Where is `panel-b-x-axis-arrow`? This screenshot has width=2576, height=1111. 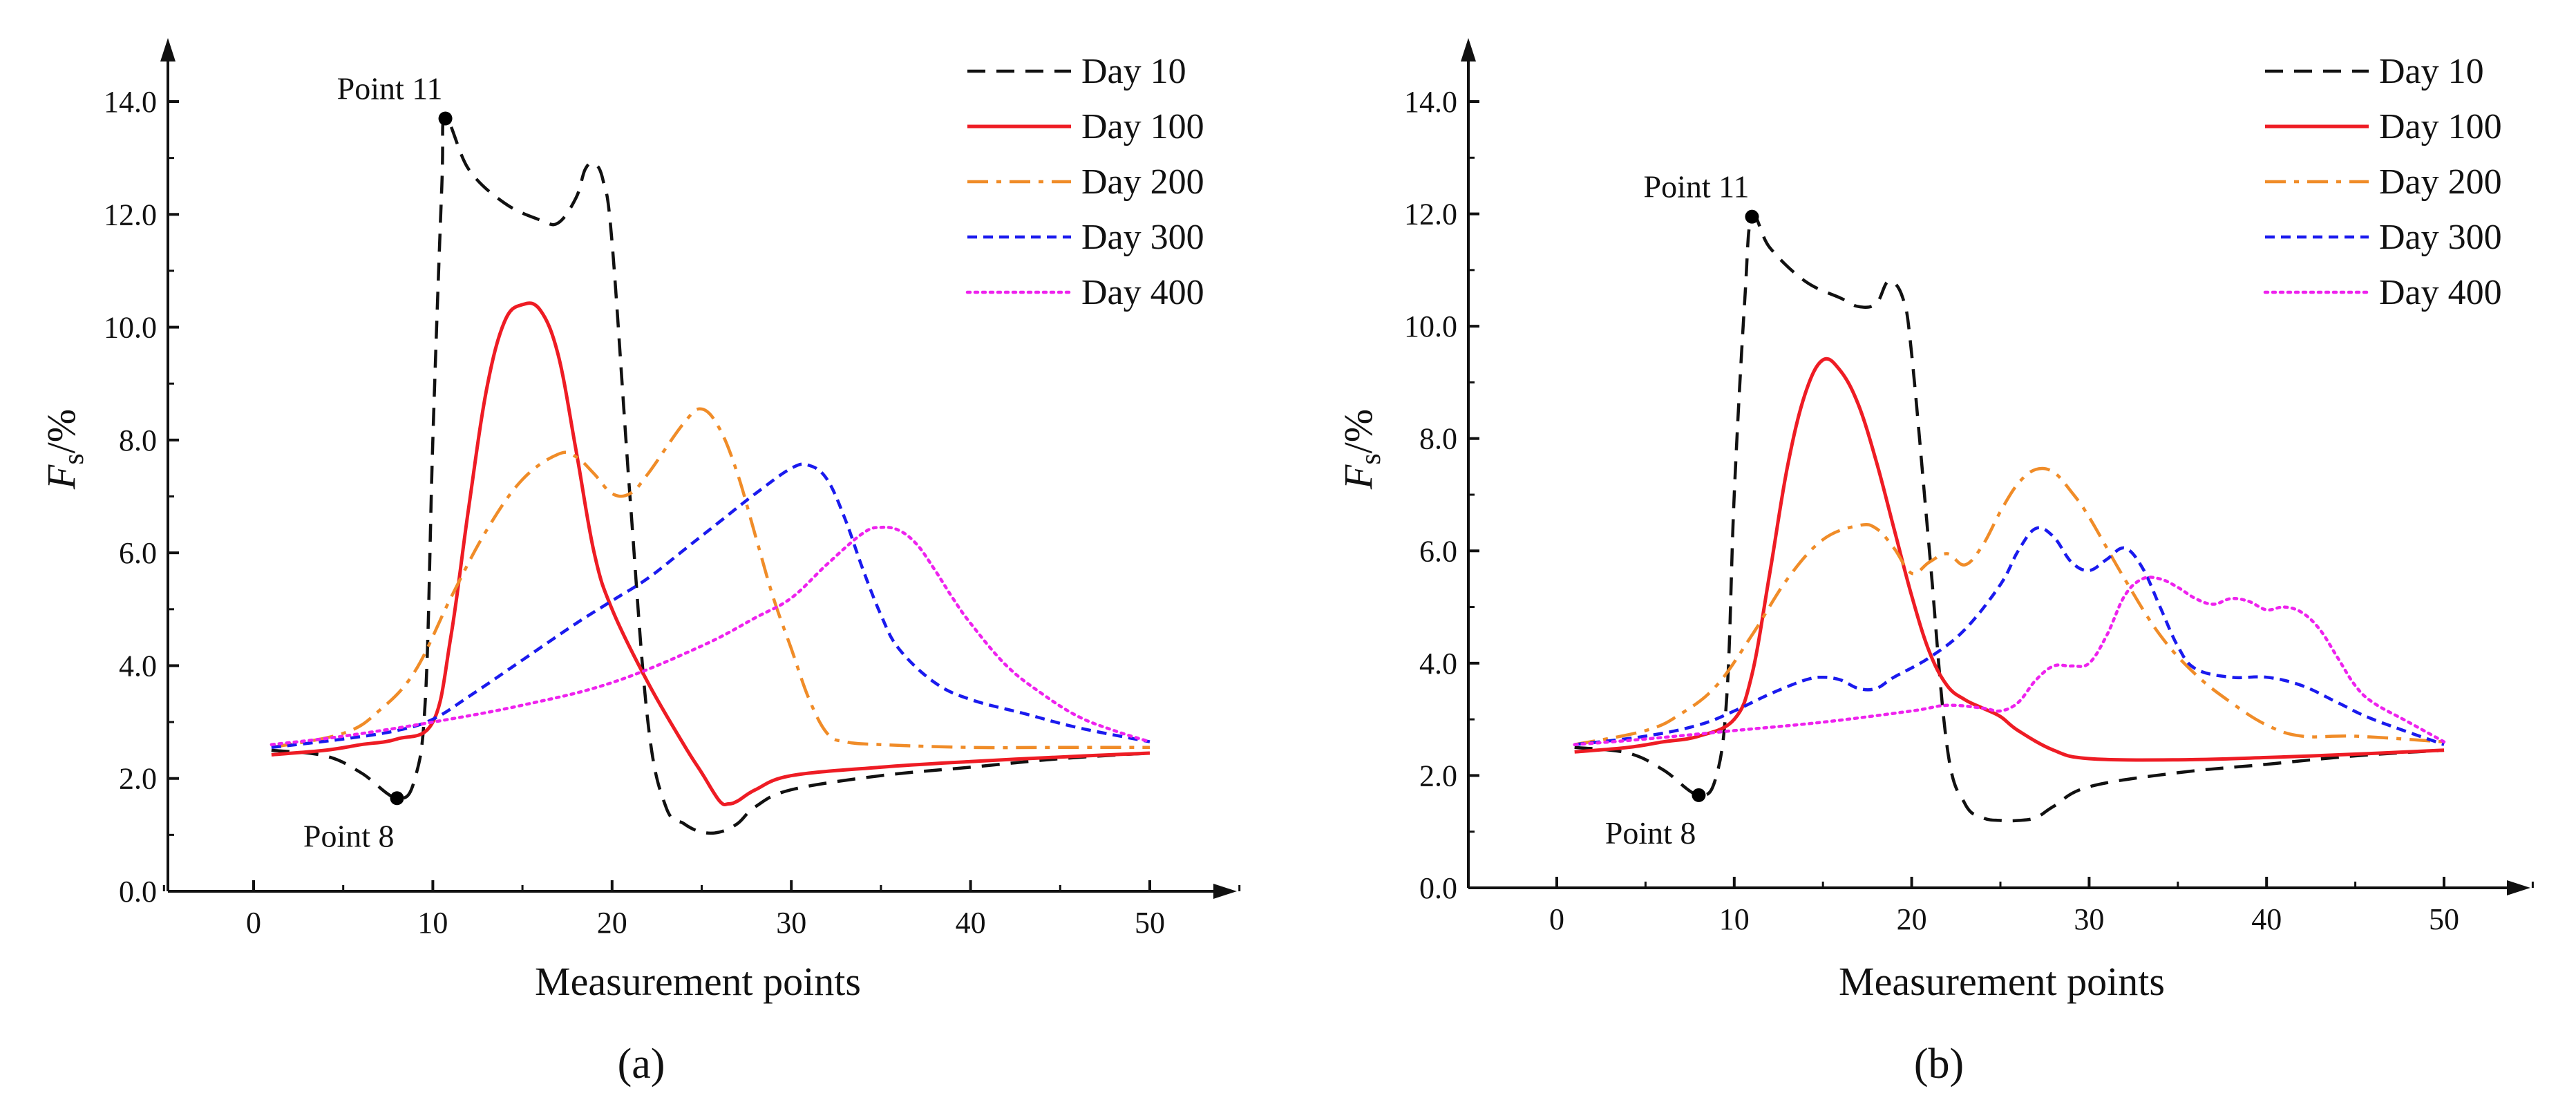
panel-b-x-axis-arrow is located at coordinates (2518, 887).